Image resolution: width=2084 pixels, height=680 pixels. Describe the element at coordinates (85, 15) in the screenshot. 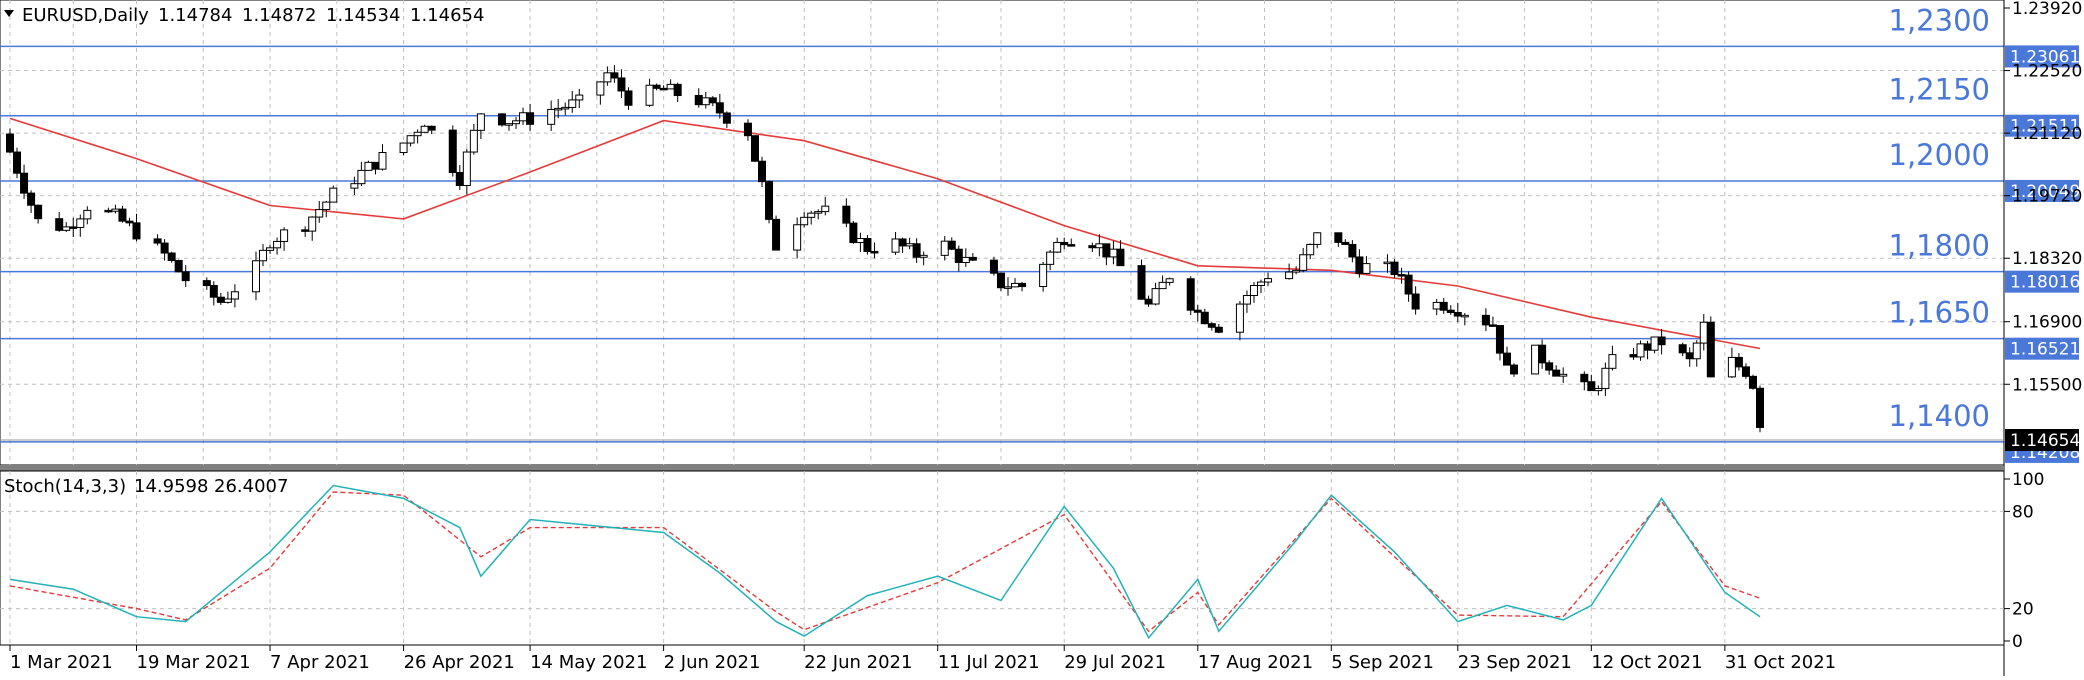

I see `symbol-label: EURUSD,Daily` at that location.